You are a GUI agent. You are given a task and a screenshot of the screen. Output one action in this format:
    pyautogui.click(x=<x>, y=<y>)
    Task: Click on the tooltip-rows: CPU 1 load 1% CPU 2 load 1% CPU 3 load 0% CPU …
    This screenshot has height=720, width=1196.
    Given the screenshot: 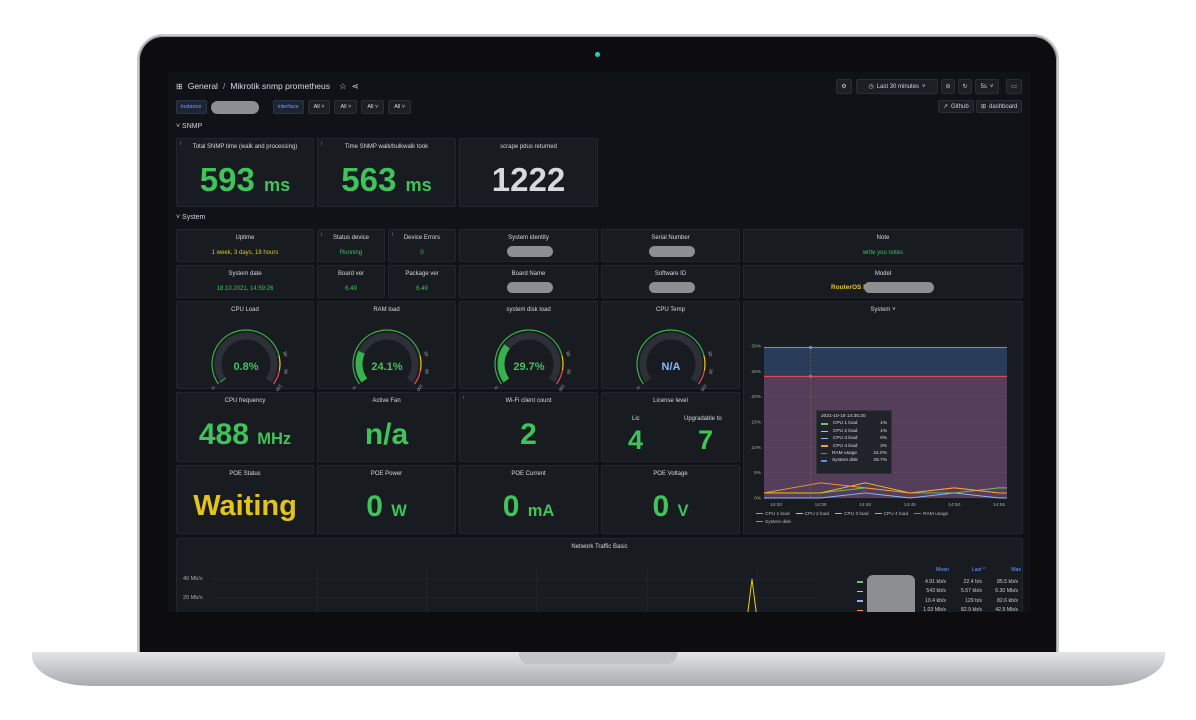 What is the action you would take?
    pyautogui.click(x=854, y=442)
    